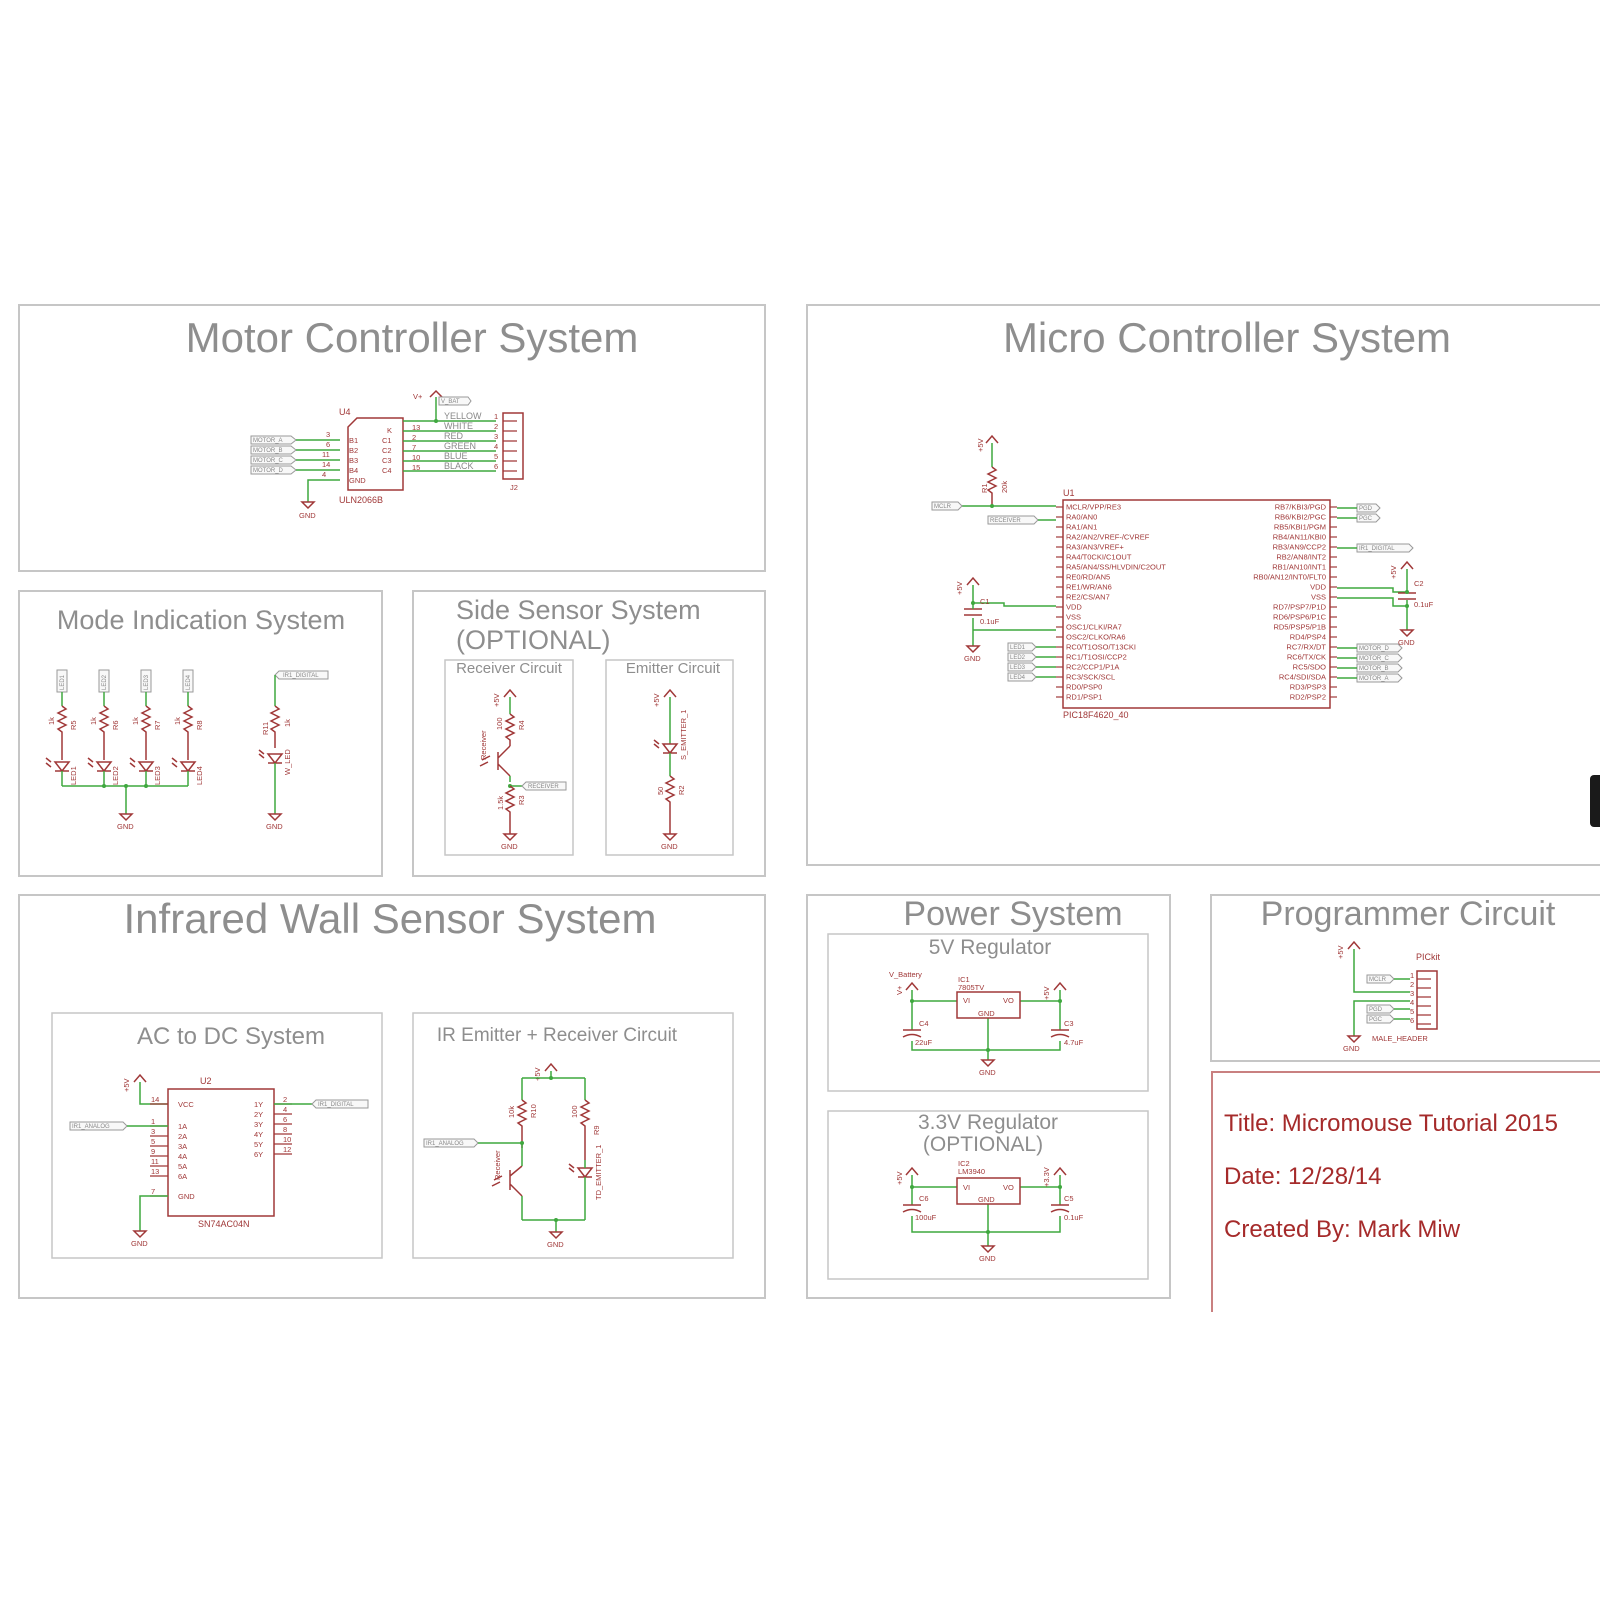  Describe the element at coordinates (990, 947) in the screenshot. I see `regulator-5v-title: 5V Regulator` at that location.